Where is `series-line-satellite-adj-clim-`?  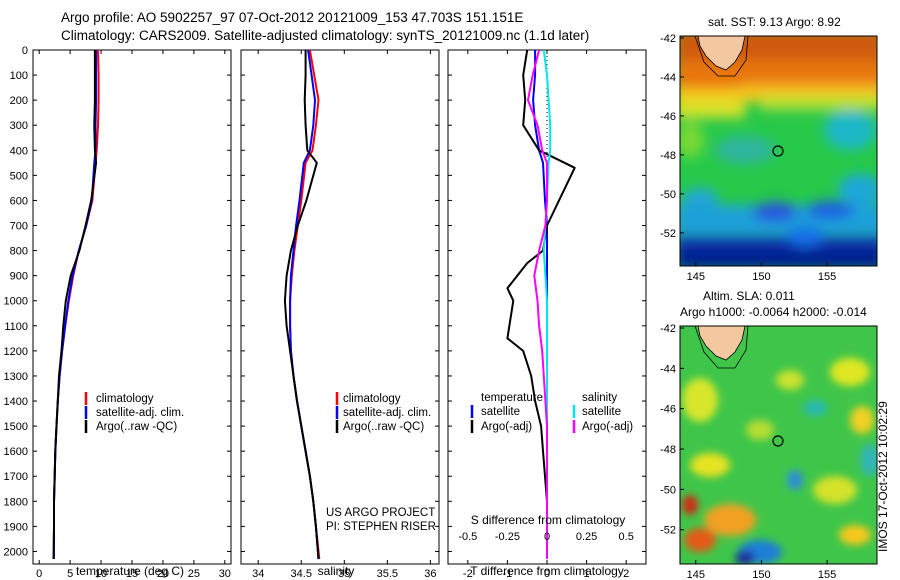
series-line-satellite-adj-clim- is located at coordinates (304, 304).